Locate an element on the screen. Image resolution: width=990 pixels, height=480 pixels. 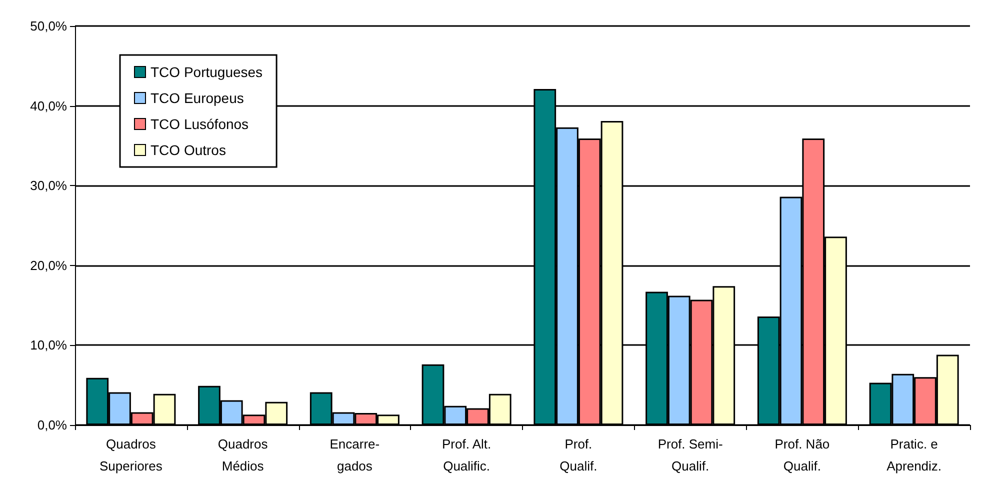
x-tick-label: Prof. Alt. Qualific. is located at coordinates (467, 455).